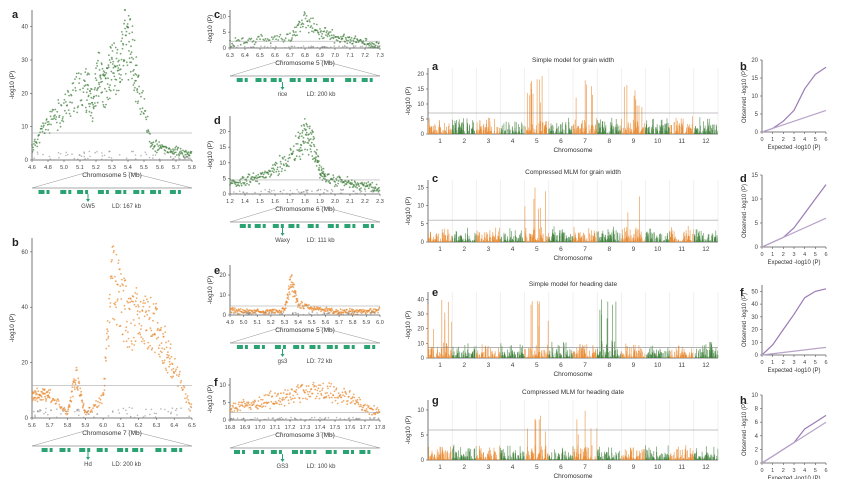  What do you see at coordinates (257, 323) in the screenshot?
I see `x-tick-label: 5.1` at bounding box center [257, 323].